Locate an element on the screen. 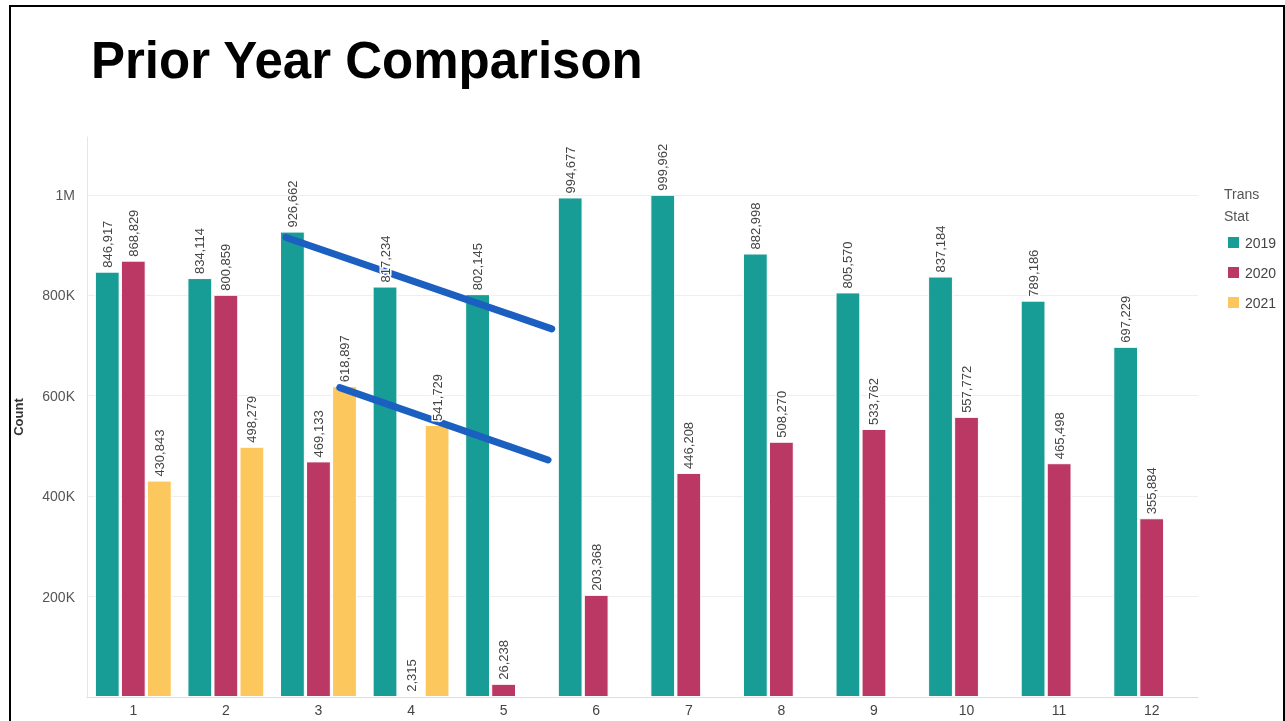  x-tick-label: 5 is located at coordinates (503, 710).